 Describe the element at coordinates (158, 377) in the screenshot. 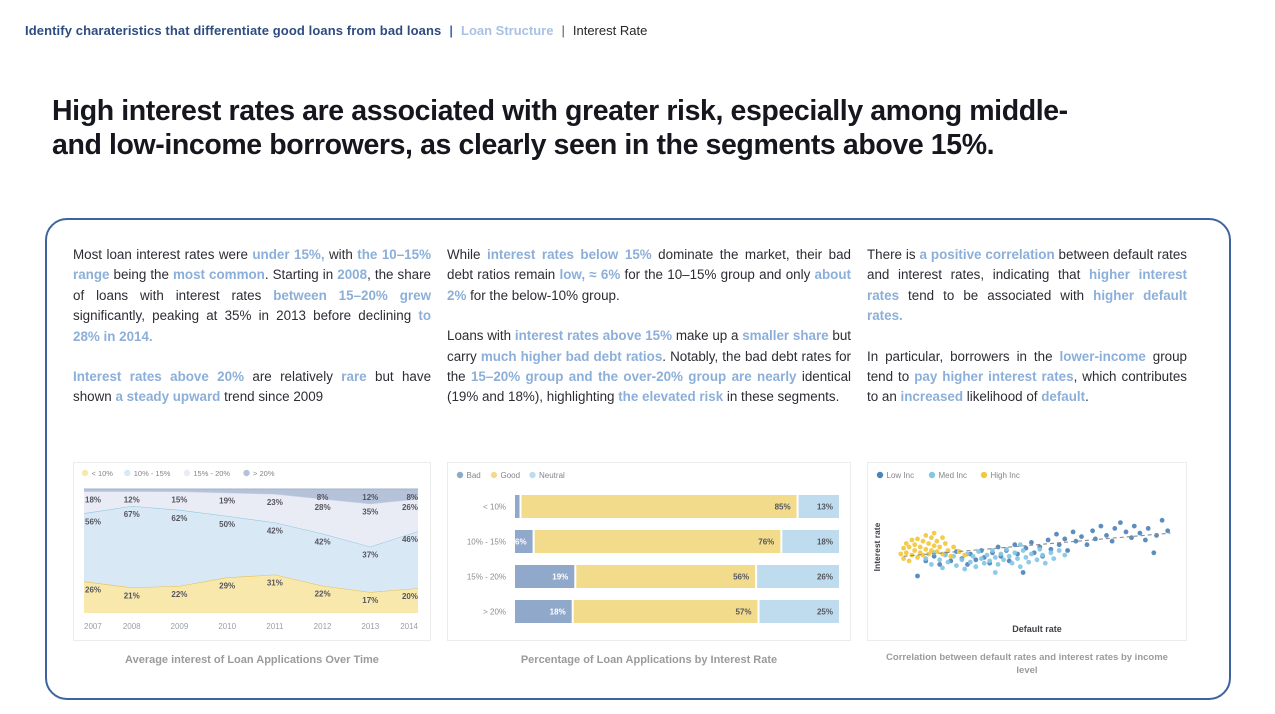

I see `highlighted-text: Interest rates above 20%` at that location.